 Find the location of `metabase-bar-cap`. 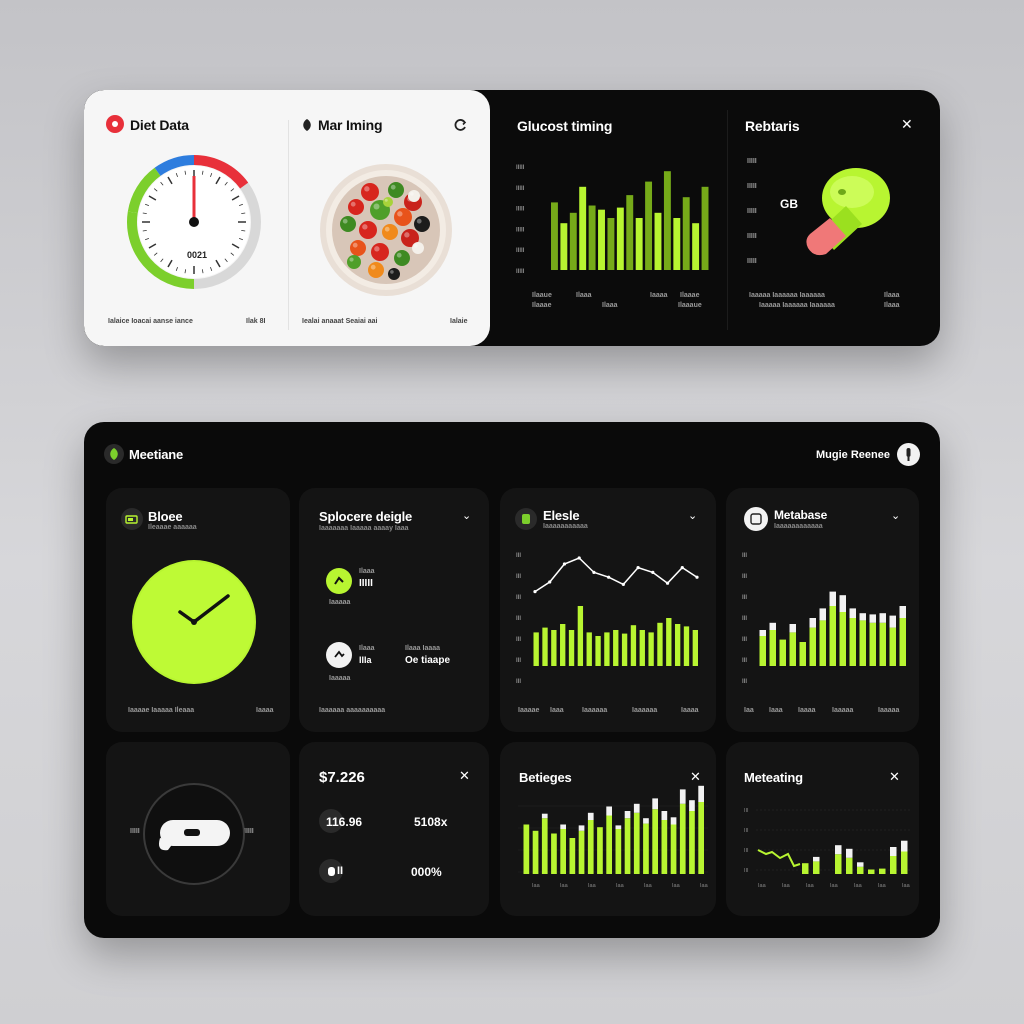

metabase-bar-cap is located at coordinates (762, 633).